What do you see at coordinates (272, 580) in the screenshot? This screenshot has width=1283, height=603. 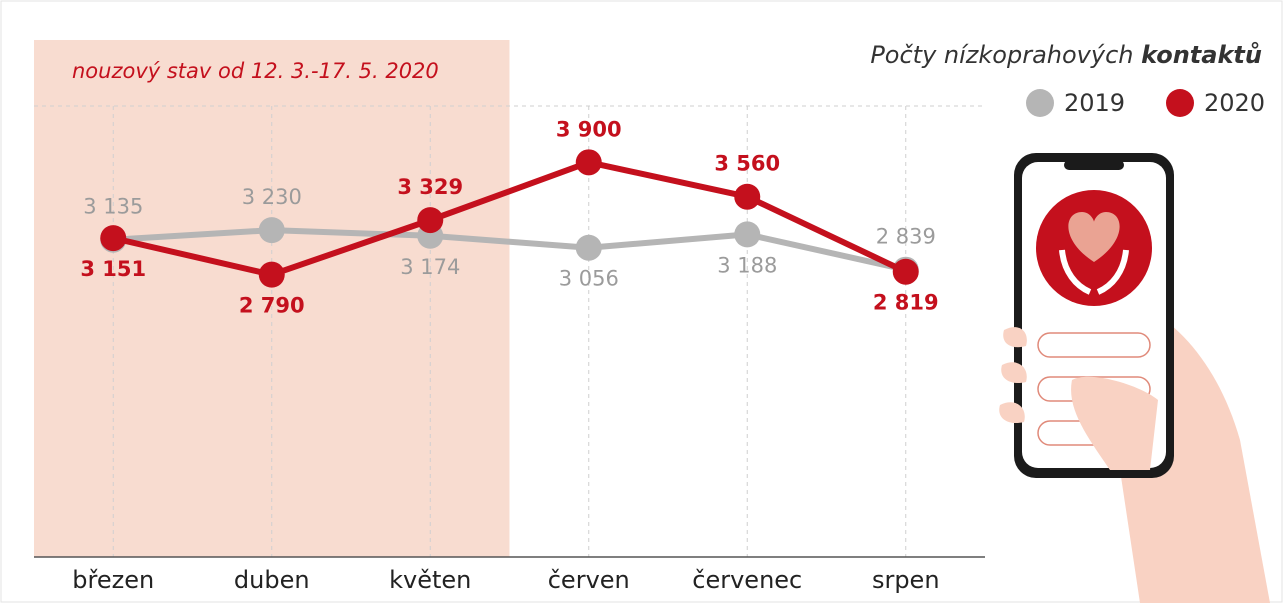 I see `x-tick-label: duben` at bounding box center [272, 580].